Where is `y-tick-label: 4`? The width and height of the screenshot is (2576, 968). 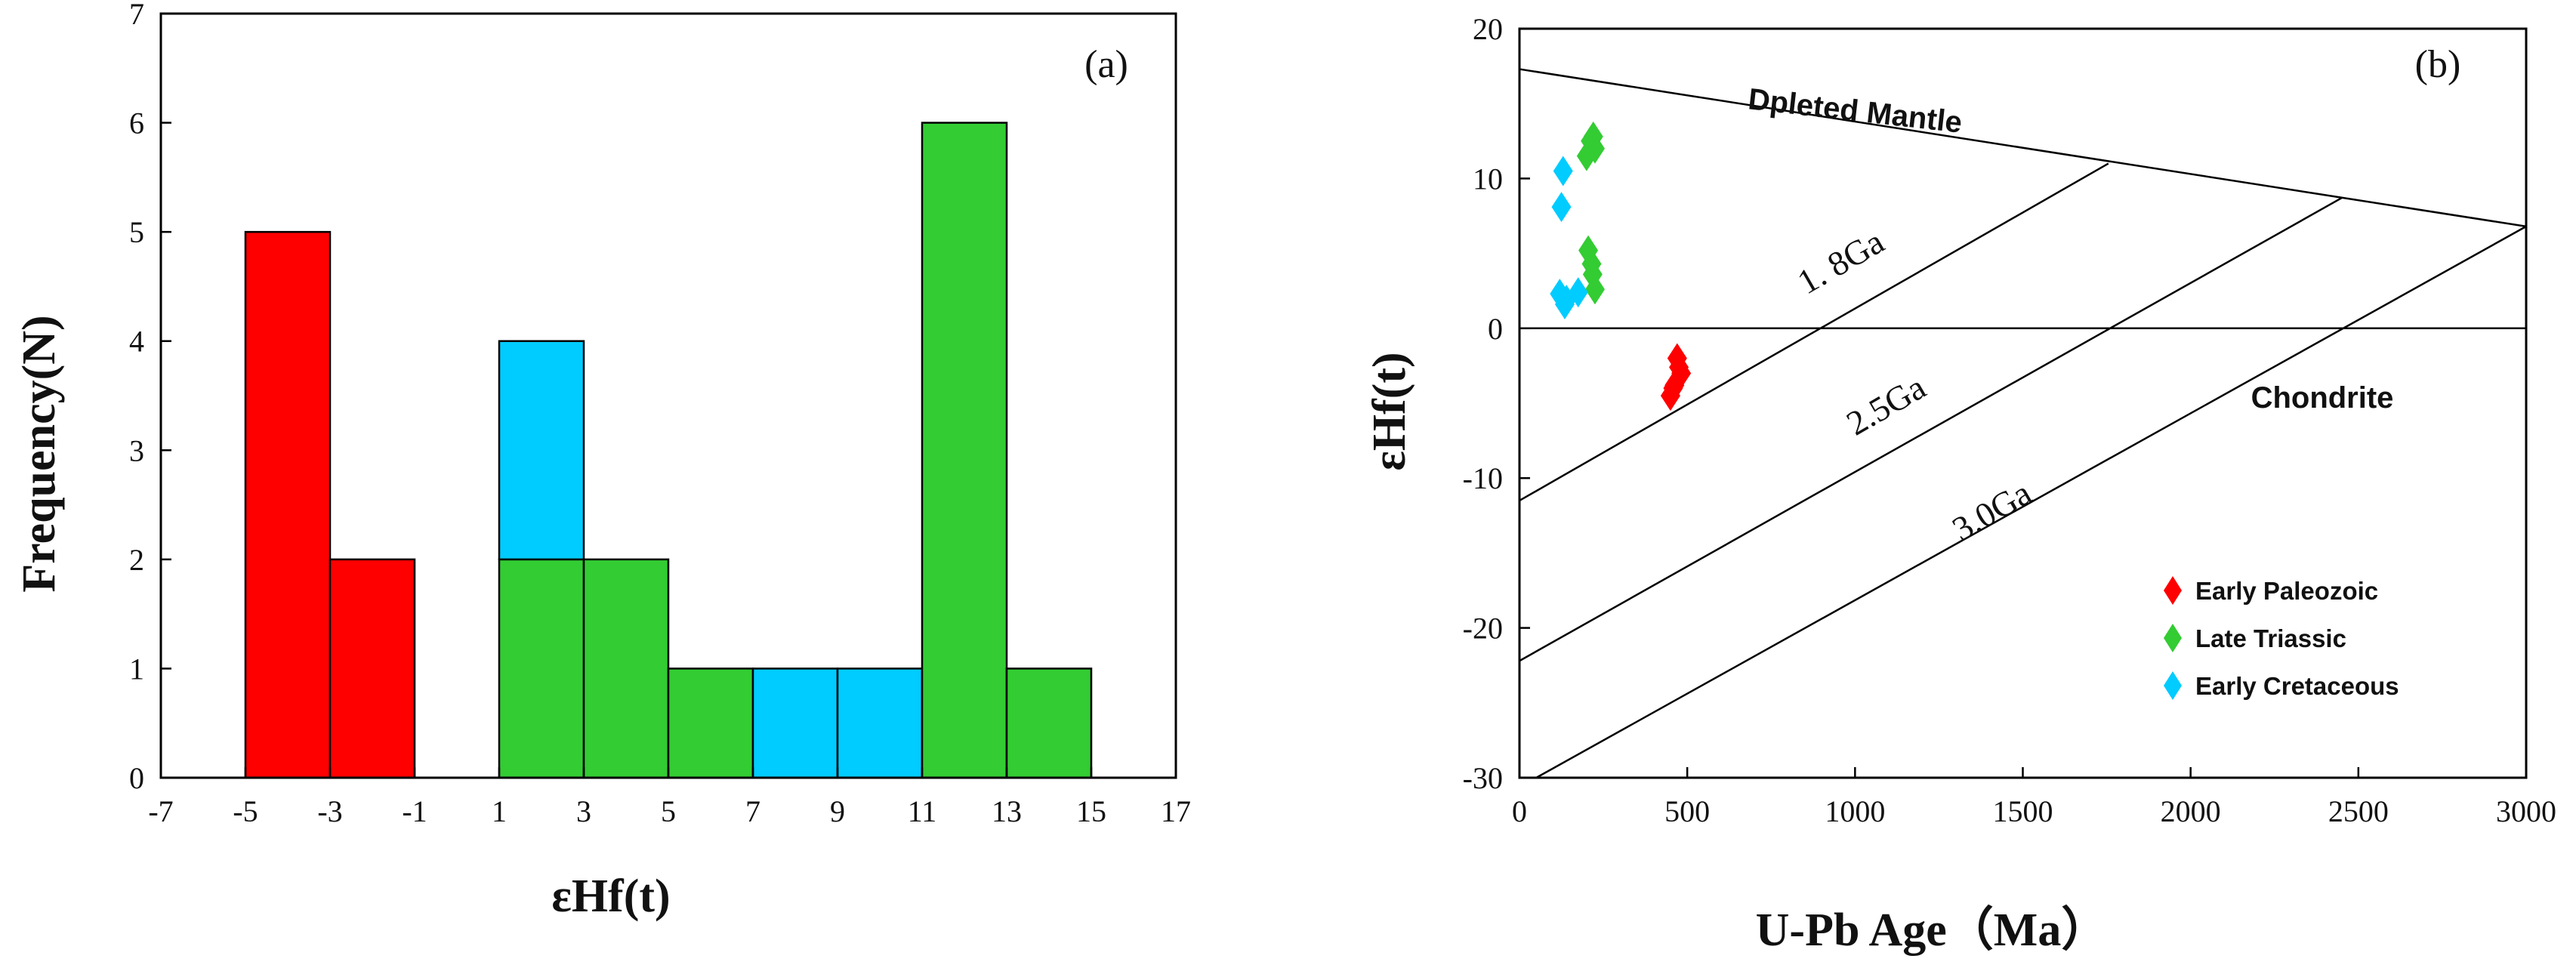 y-tick-label: 4 is located at coordinates (136, 342).